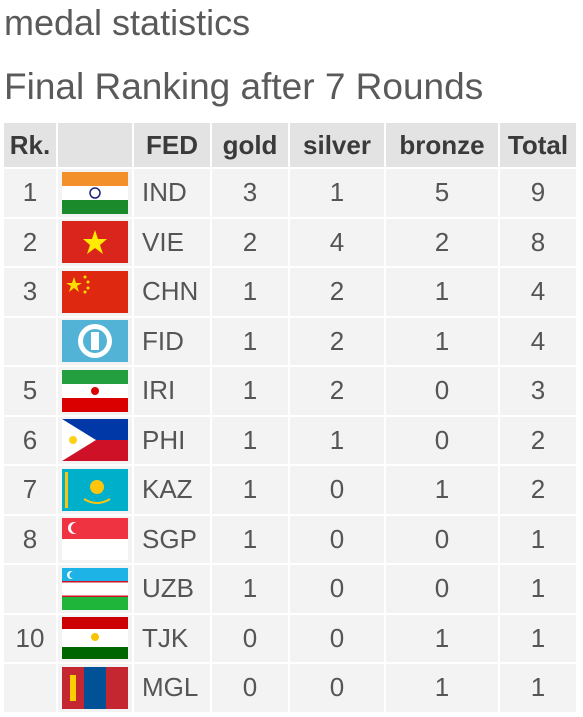 The width and height of the screenshot is (583, 717). Describe the element at coordinates (172, 145) in the screenshot. I see `col-header: FED` at that location.